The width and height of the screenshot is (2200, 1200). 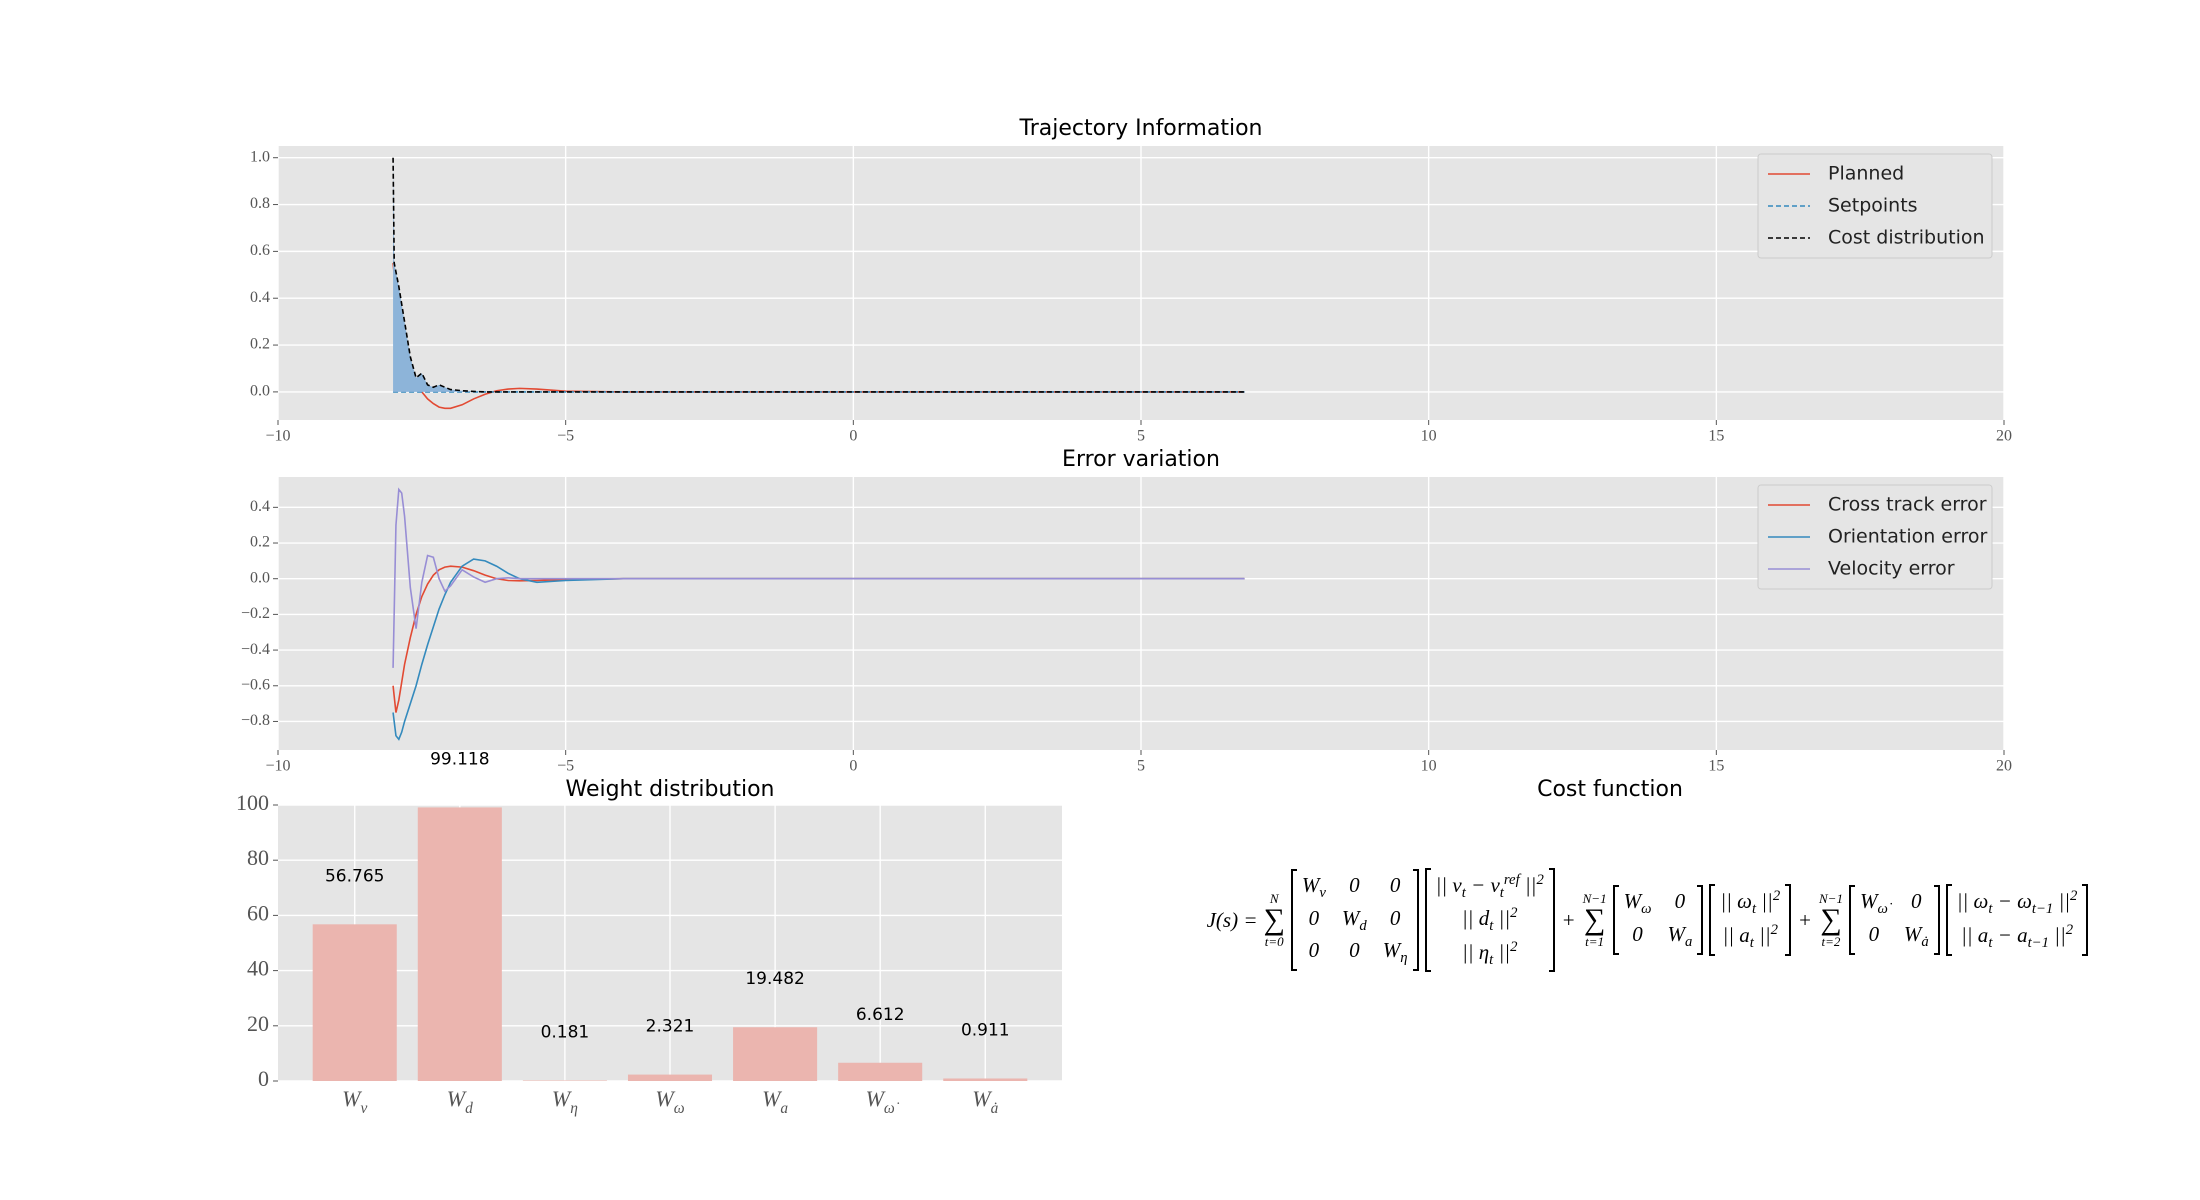 I want to click on y-tick-label: 40, so click(x=258, y=968).